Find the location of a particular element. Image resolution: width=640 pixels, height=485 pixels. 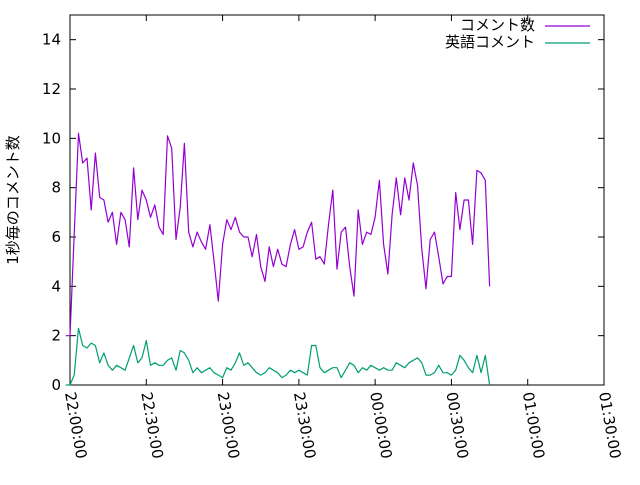

x-tick-label: 22:00:00 is located at coordinates (75, 425).